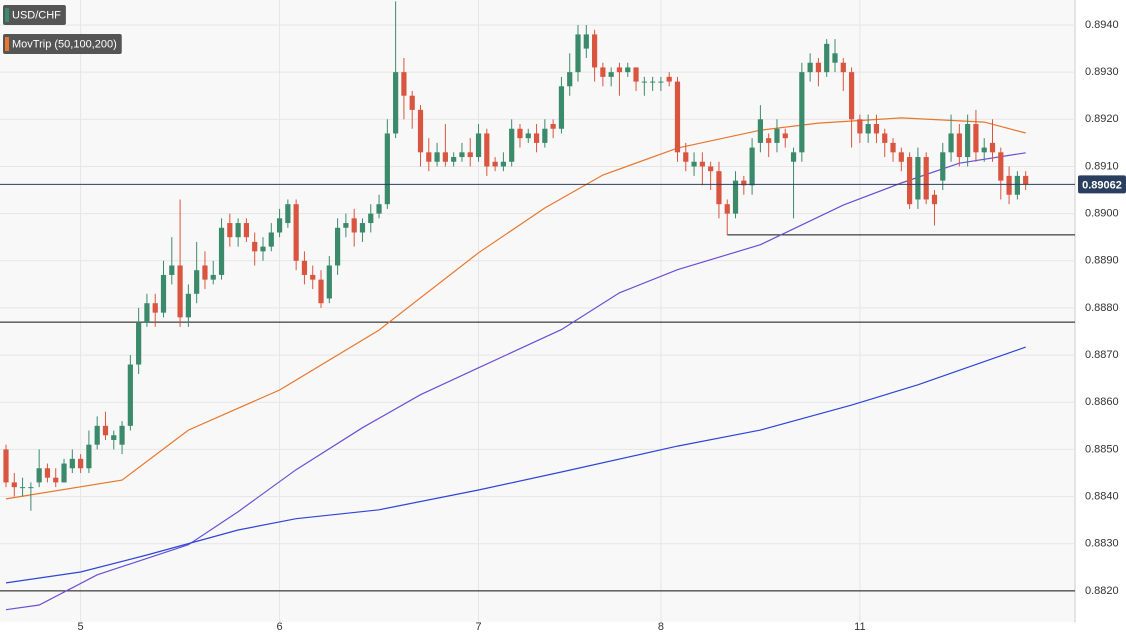 This screenshot has height=636, width=1126. What do you see at coordinates (478, 627) in the screenshot?
I see `x-tick-label: 7` at bounding box center [478, 627].